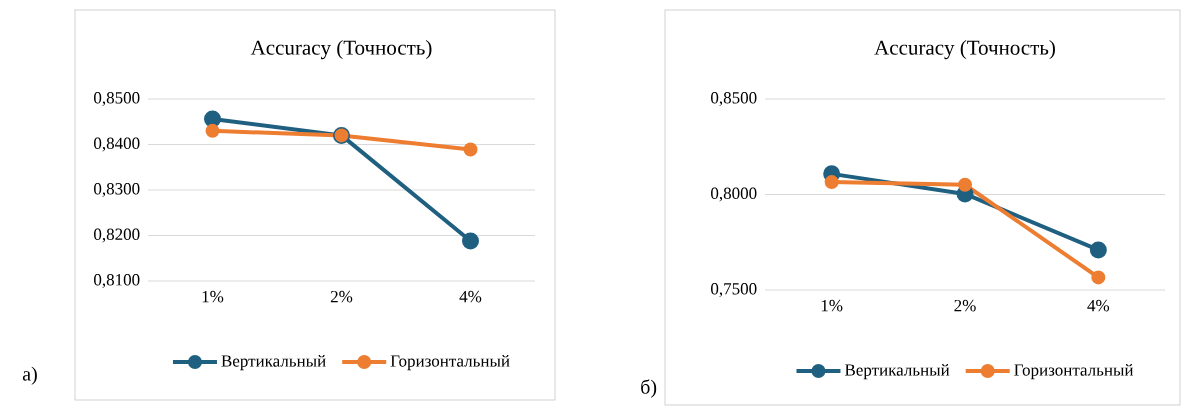 Image resolution: width=1183 pixels, height=410 pixels. What do you see at coordinates (117, 281) in the screenshot?
I see `y-tick-label: 0,8100` at bounding box center [117, 281].